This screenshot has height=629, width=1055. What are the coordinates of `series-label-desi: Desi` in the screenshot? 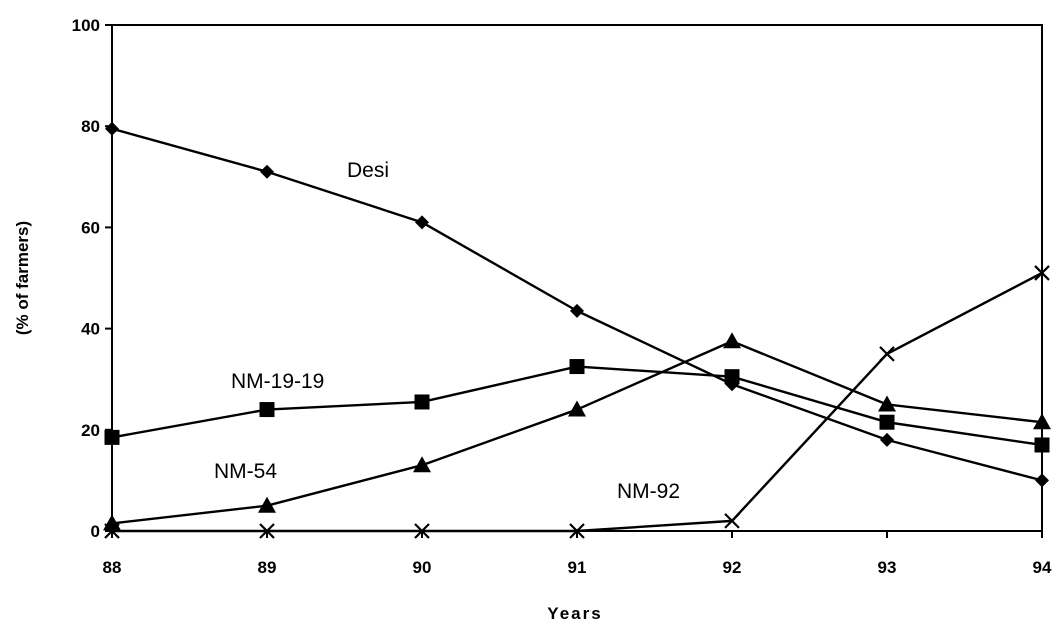 It's located at (368, 170).